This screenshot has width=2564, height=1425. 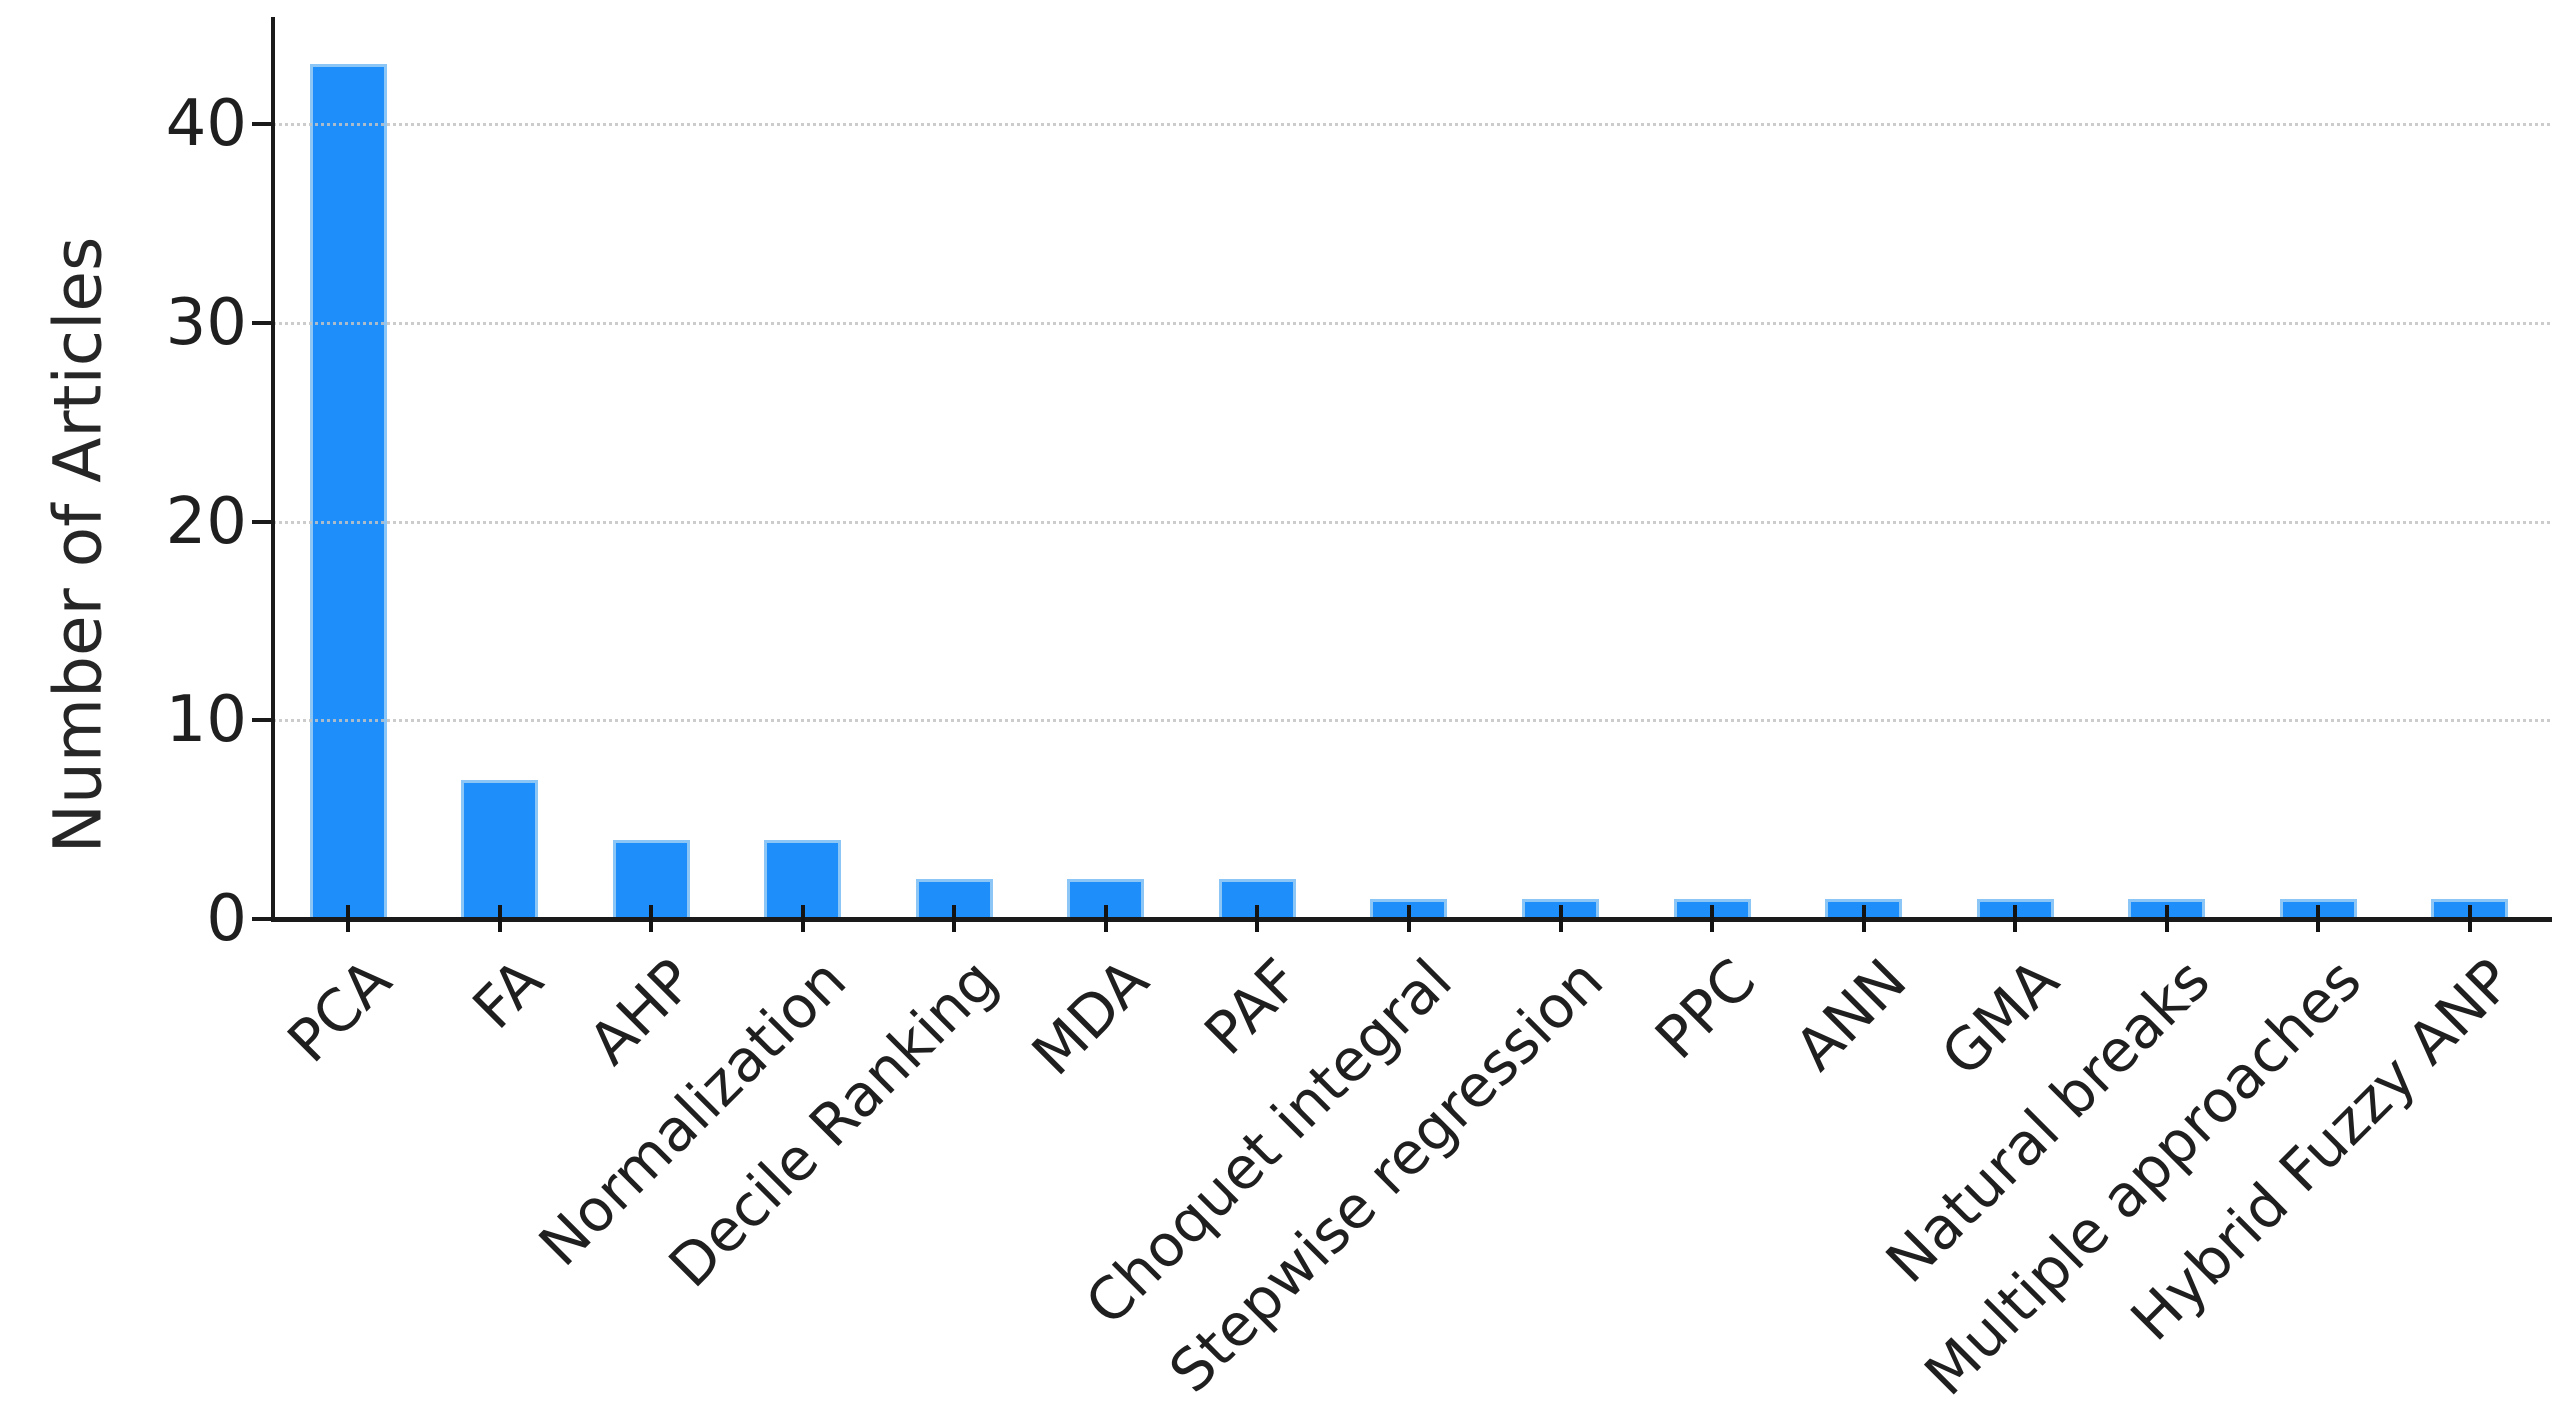 I want to click on y-axis-title: Number of Articles, so click(x=78, y=545).